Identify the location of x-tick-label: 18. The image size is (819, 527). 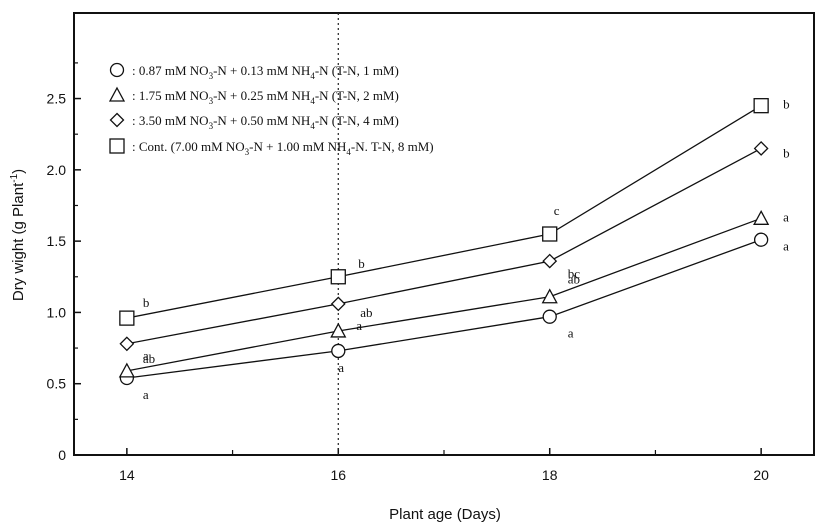
(550, 475).